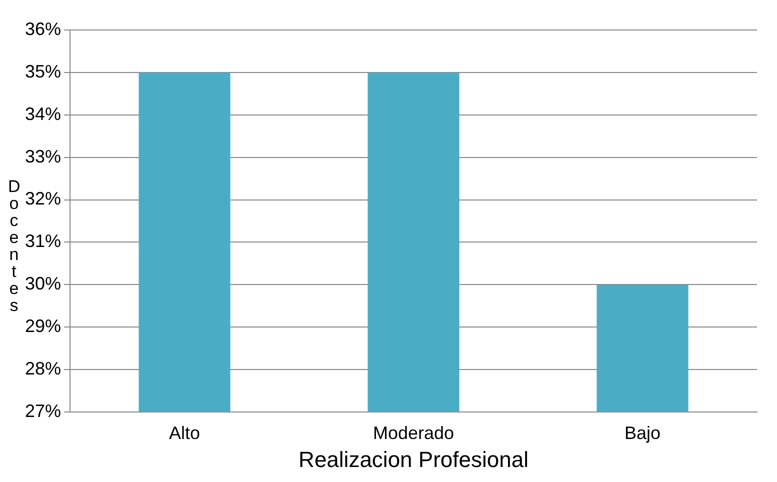  Describe the element at coordinates (43, 71) in the screenshot. I see `y-tick-label: 35%` at that location.